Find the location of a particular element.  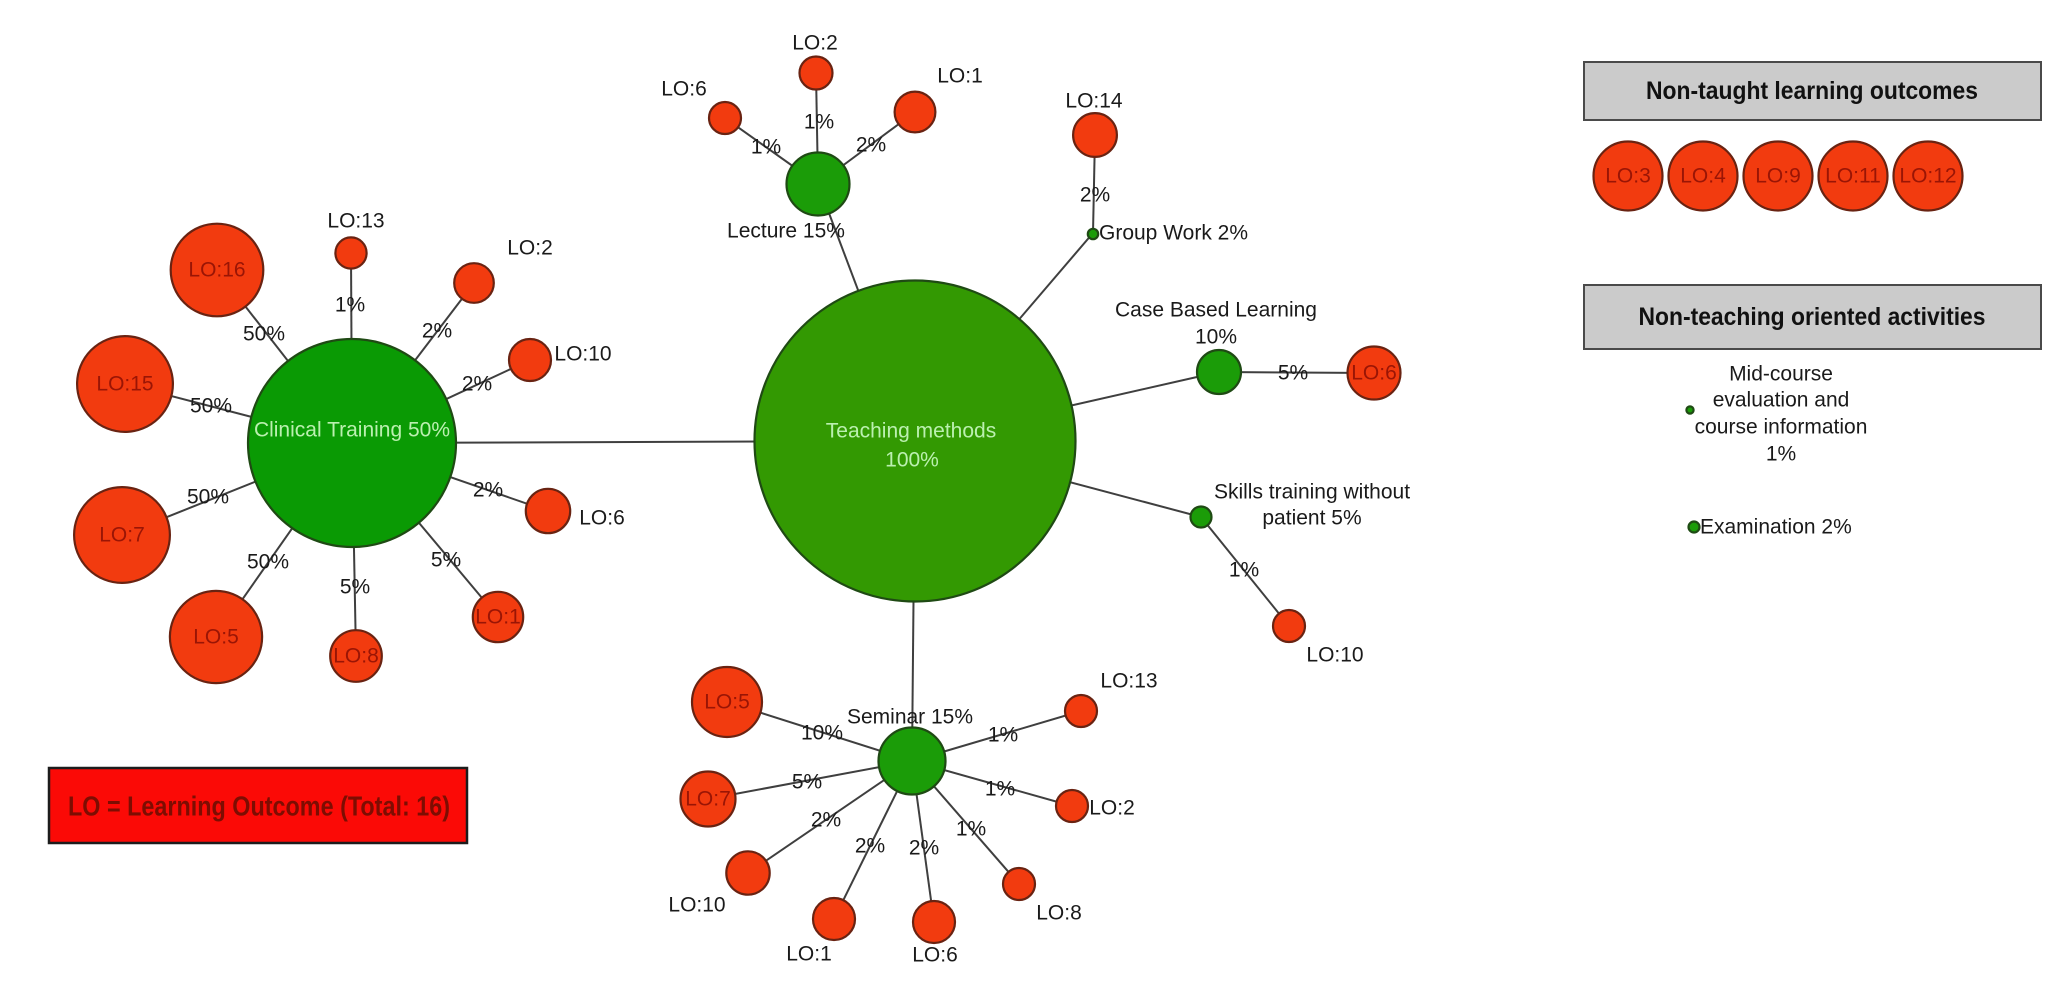

svg-text:LO = Learning Outcome (Total:: LO = Learning Outcome (Total: 16) is located at coordinates (259, 806).